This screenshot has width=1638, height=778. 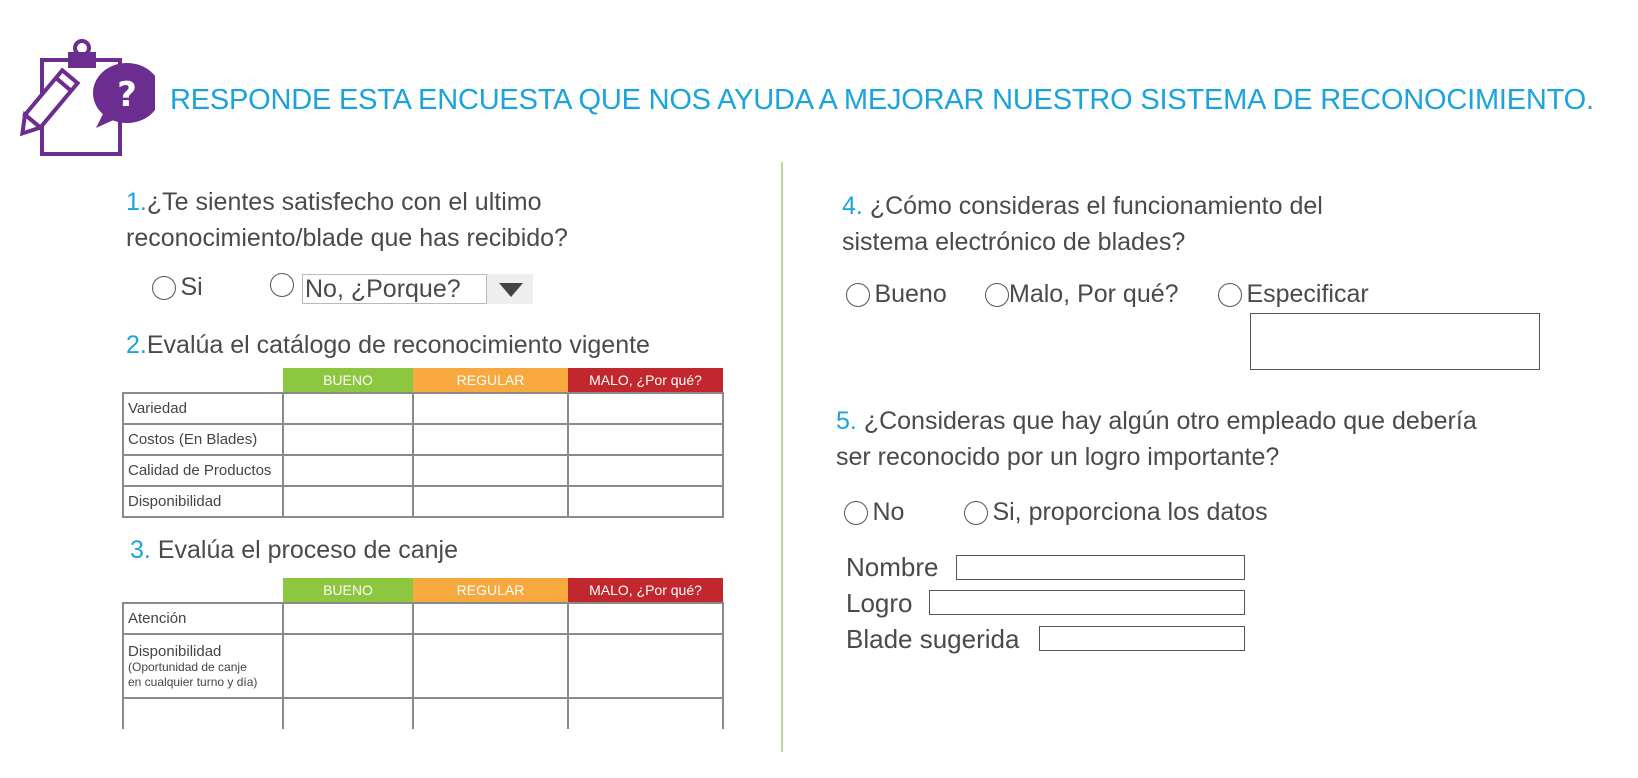 I want to click on q3-header-malo: MALO, ¿Por qué?, so click(x=645, y=590).